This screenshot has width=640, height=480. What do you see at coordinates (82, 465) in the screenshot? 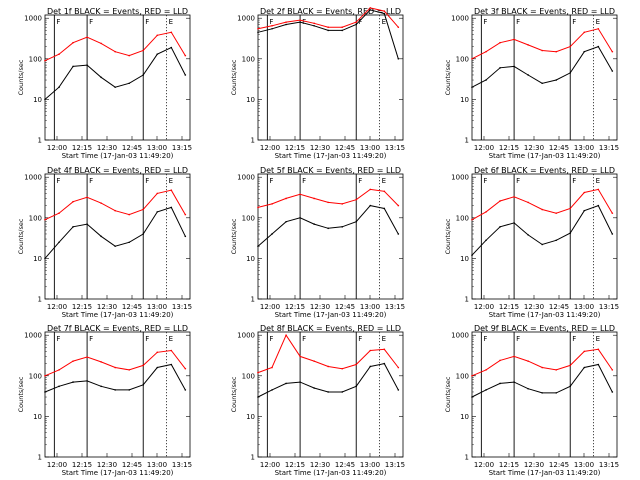
I see `x-tick-label: 12:15` at bounding box center [82, 465].